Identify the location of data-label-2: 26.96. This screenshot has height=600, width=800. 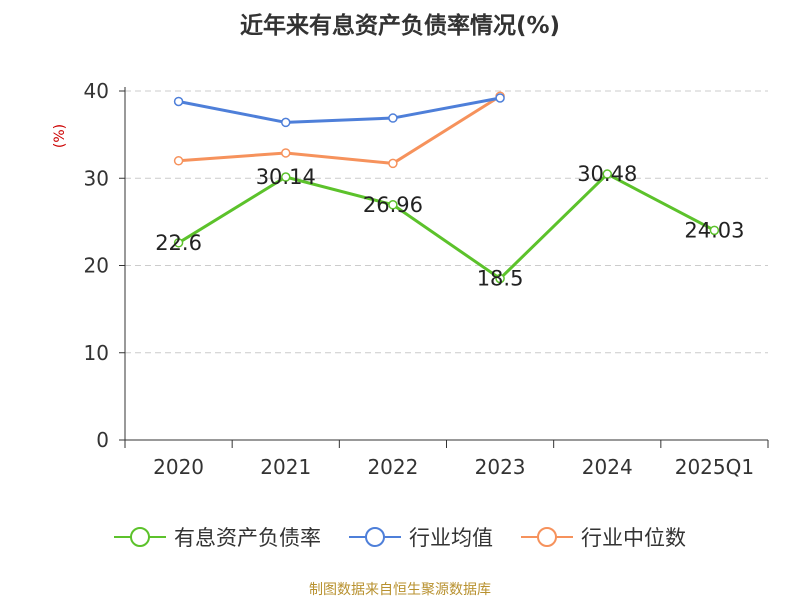
(393, 205).